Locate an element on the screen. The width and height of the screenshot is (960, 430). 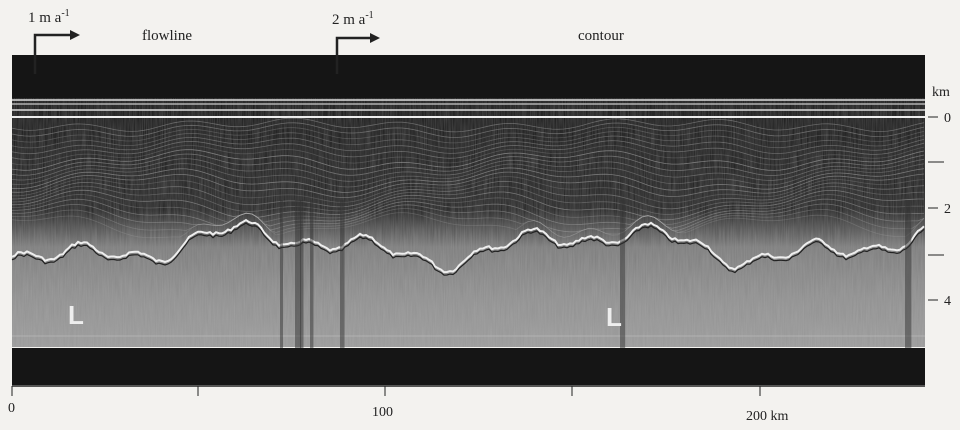
tick-label: 200 km is located at coordinates (767, 416).